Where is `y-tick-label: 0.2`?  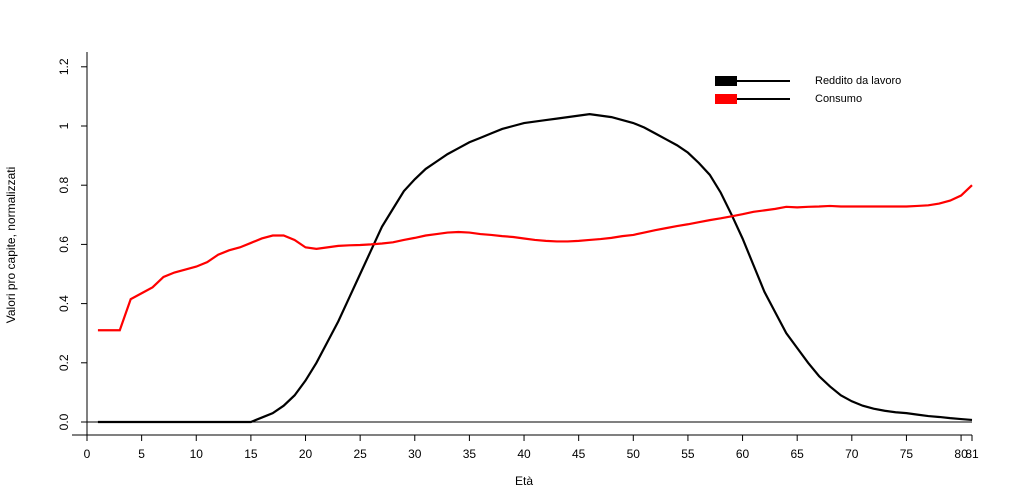
y-tick-label: 0.2 is located at coordinates (64, 362).